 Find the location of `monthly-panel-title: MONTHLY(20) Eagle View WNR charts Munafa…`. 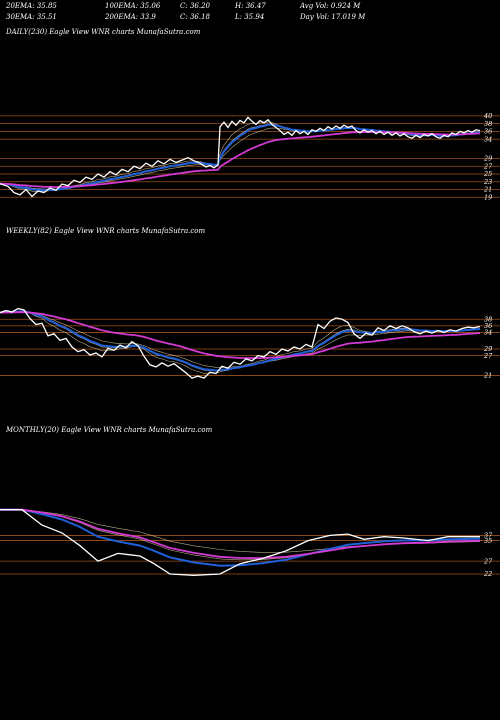

monthly-panel-title: MONTHLY(20) Eagle View WNR charts Munafa… is located at coordinates (109, 430).